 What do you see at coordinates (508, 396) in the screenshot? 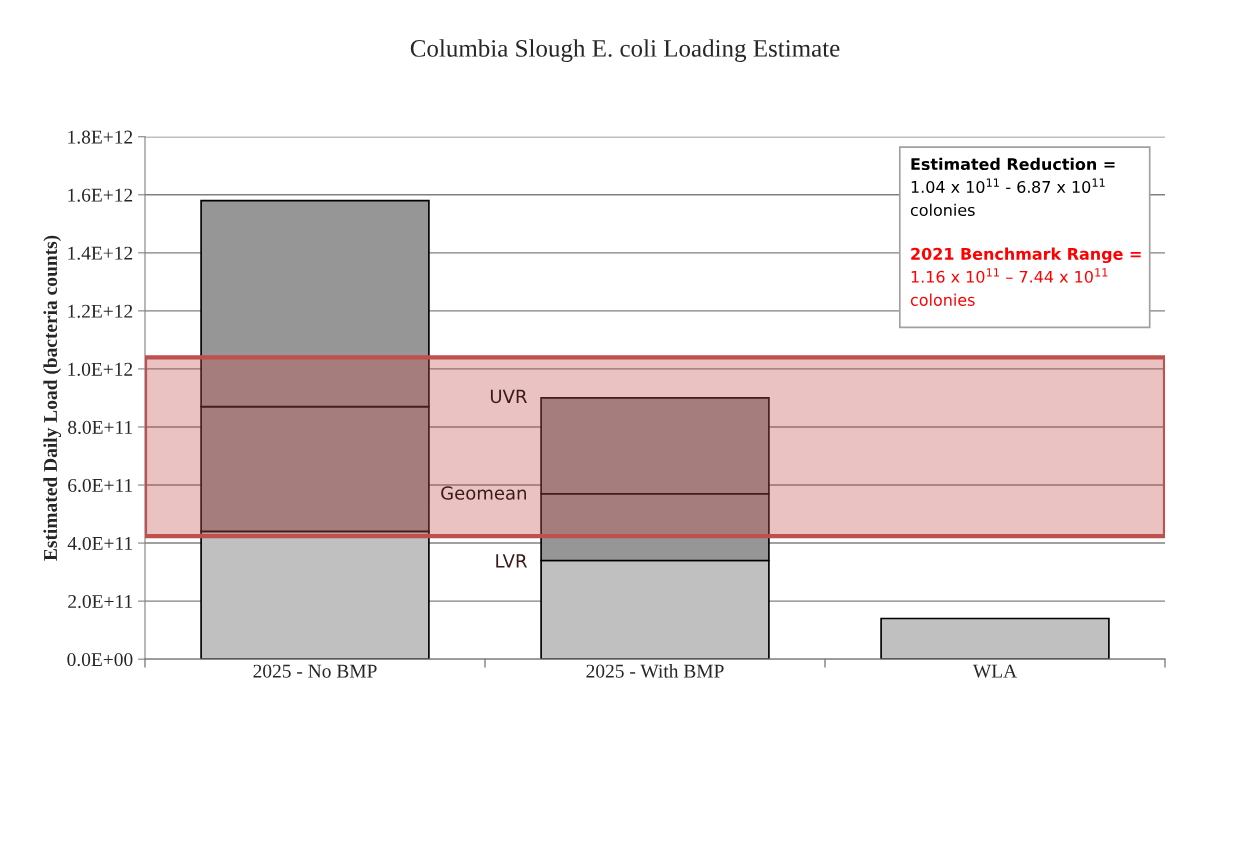
I see `annotation: UVR` at bounding box center [508, 396].